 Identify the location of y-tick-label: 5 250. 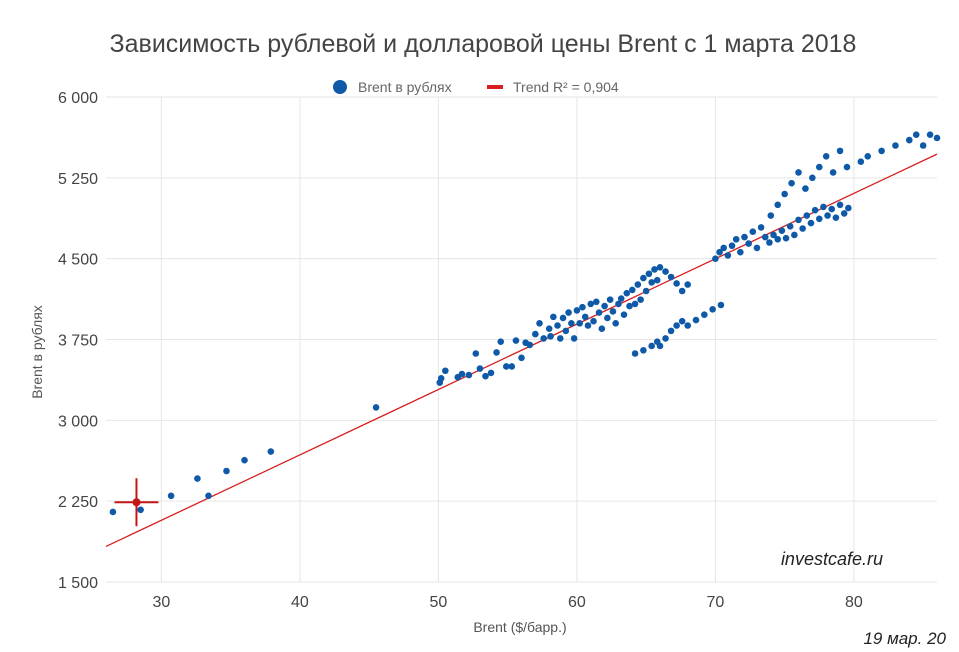
(78, 179).